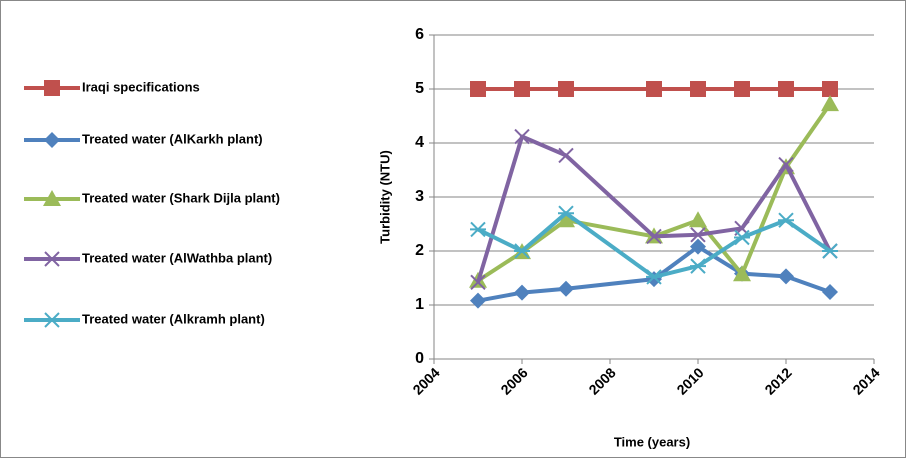 This screenshot has width=907, height=459. Describe the element at coordinates (419, 250) in the screenshot. I see `y-tick-label: 2` at that location.